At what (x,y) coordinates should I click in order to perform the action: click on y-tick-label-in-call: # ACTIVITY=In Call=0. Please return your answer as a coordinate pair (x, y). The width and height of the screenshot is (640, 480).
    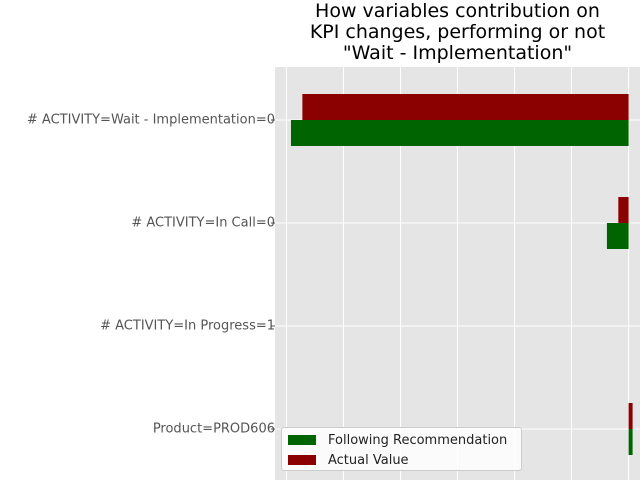
    Looking at the image, I should click on (203, 223).